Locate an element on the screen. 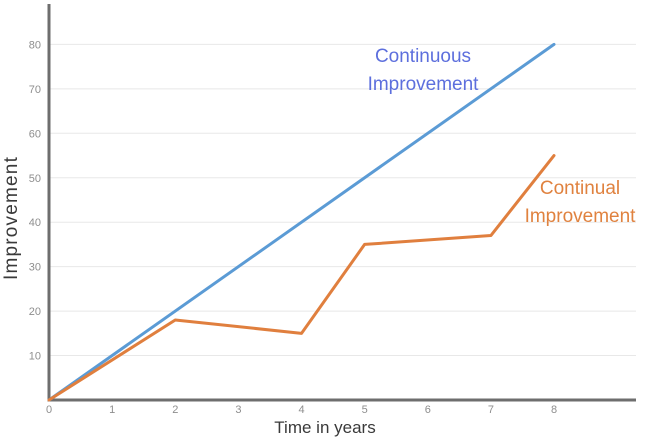  x-tick-label-2: 2 is located at coordinates (175, 410).